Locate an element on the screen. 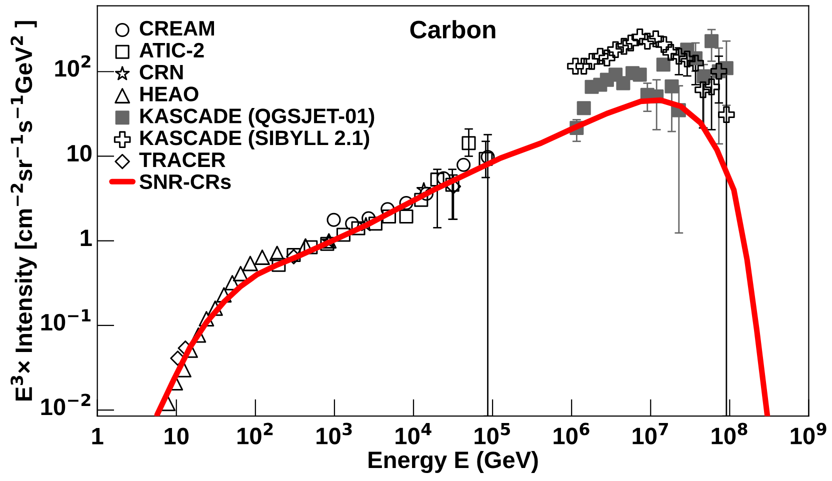 This screenshot has height=481, width=832. x-tick-label: 10 is located at coordinates (176, 436).